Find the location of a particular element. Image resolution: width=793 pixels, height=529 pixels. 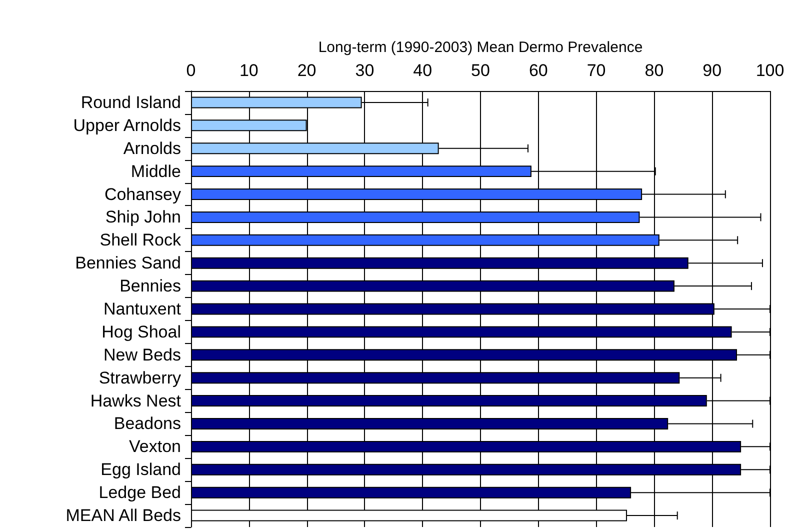

y-tick-label: Egg Island is located at coordinates (140, 470).